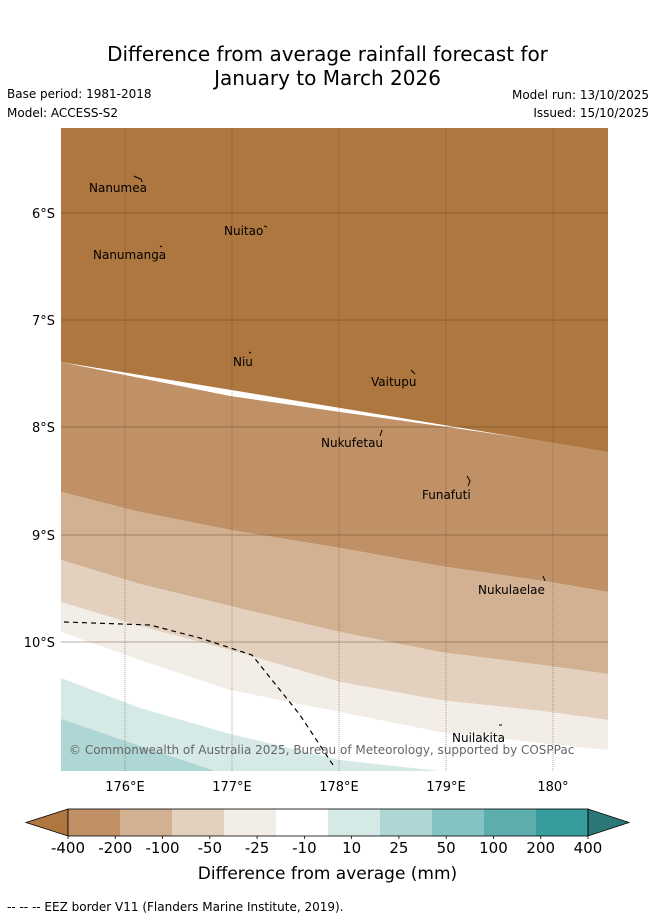 This screenshot has width=655, height=919. I want to click on base-period: Base period: 1981-2018, so click(79, 94).